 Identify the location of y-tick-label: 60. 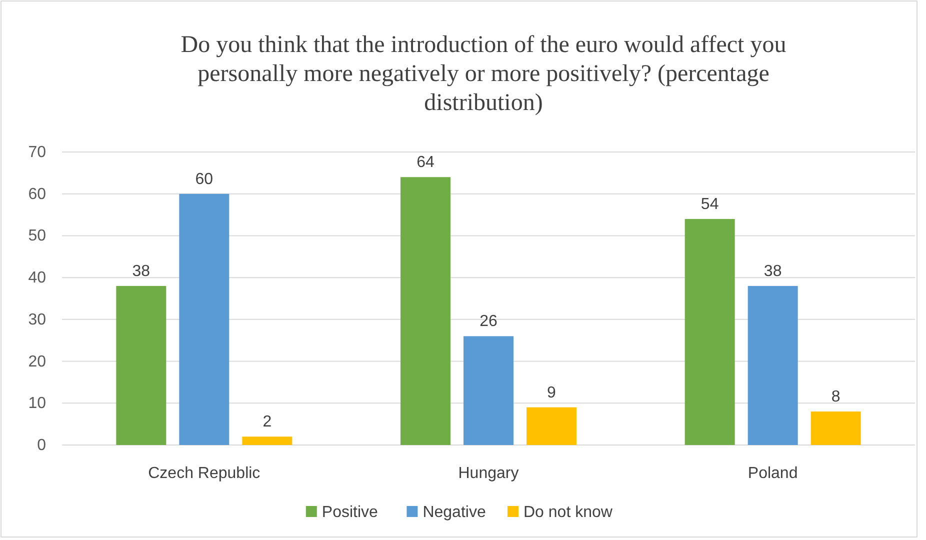
(37, 194).